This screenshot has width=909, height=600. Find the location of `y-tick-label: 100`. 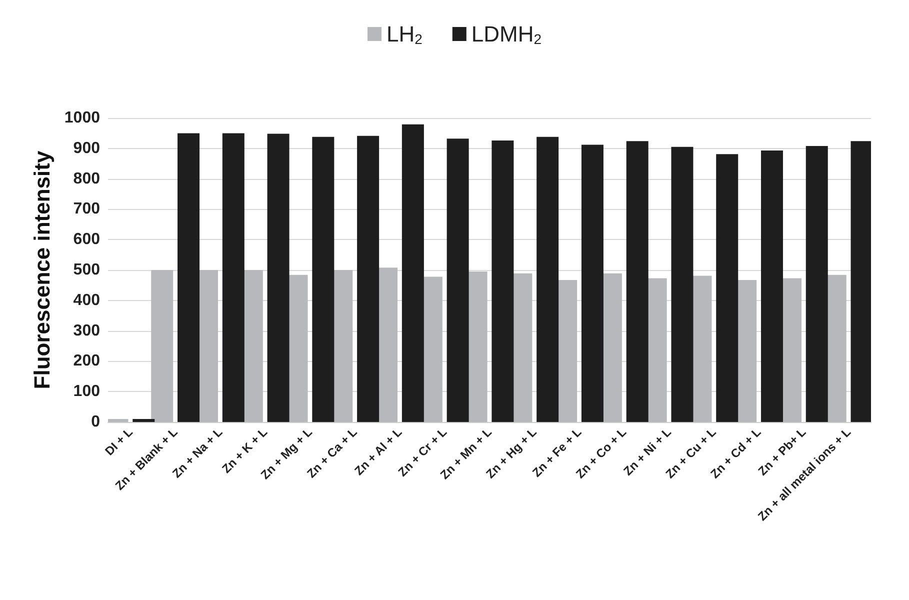

y-tick-label: 100 is located at coordinates (86, 391).